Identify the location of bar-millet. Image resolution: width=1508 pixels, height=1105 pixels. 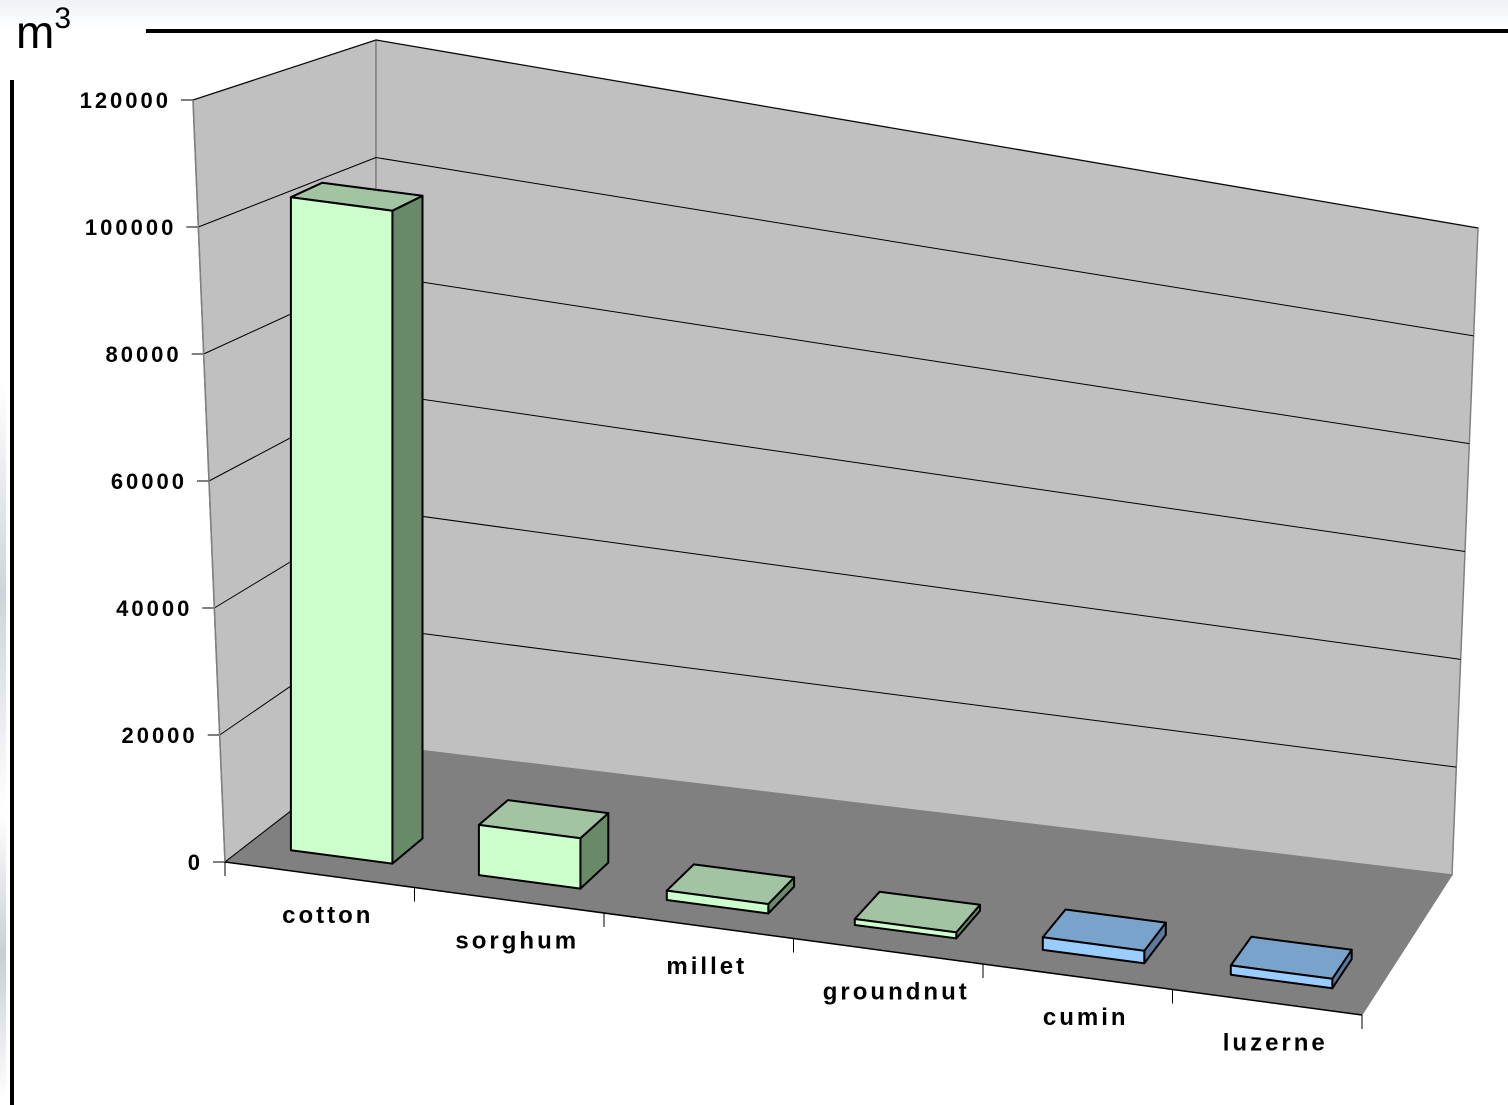
(730, 889).